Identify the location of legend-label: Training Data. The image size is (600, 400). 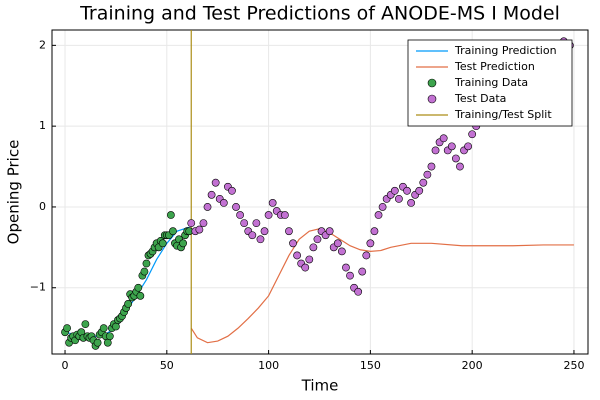
(491, 82).